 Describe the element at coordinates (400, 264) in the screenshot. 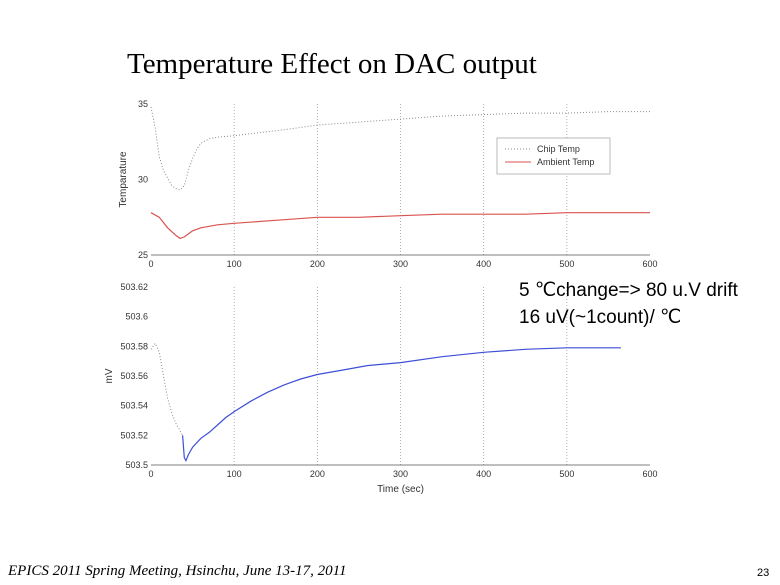

I see `top-x-tick-label: 300` at that location.